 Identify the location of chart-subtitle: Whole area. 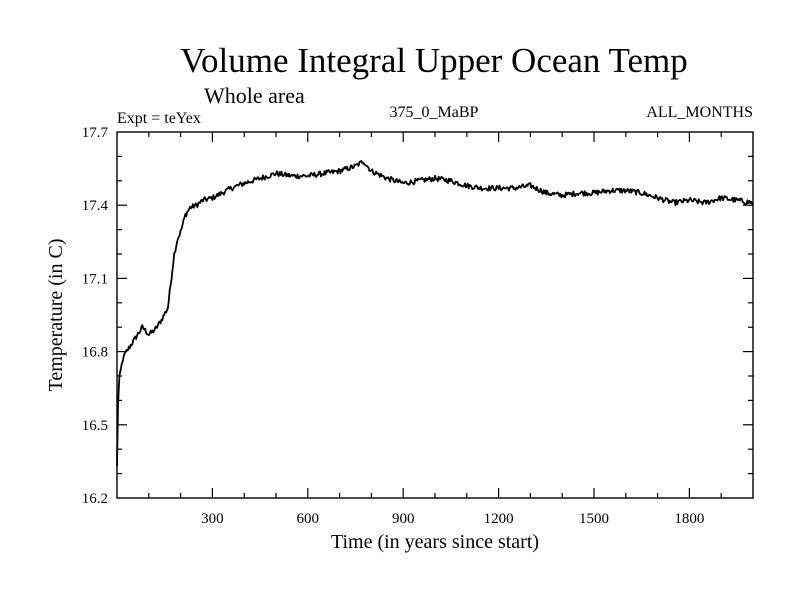
(254, 95).